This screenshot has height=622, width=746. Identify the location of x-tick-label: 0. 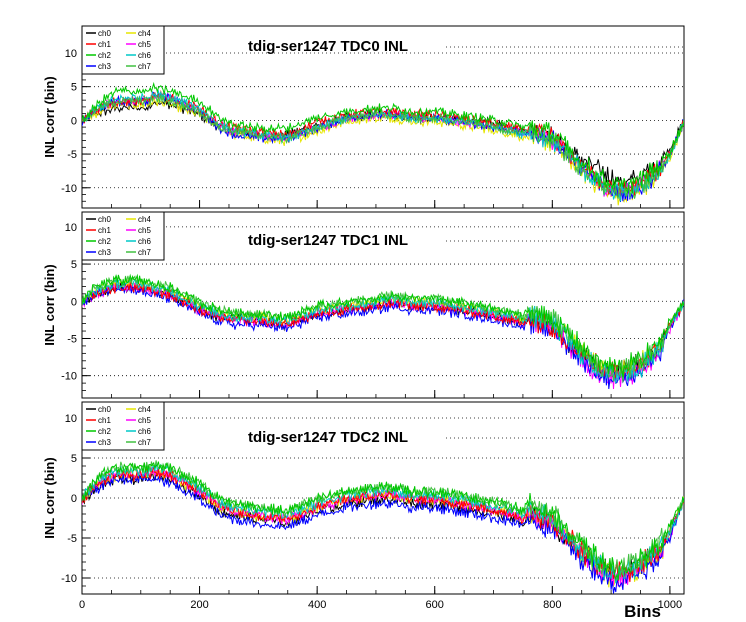
(82, 605).